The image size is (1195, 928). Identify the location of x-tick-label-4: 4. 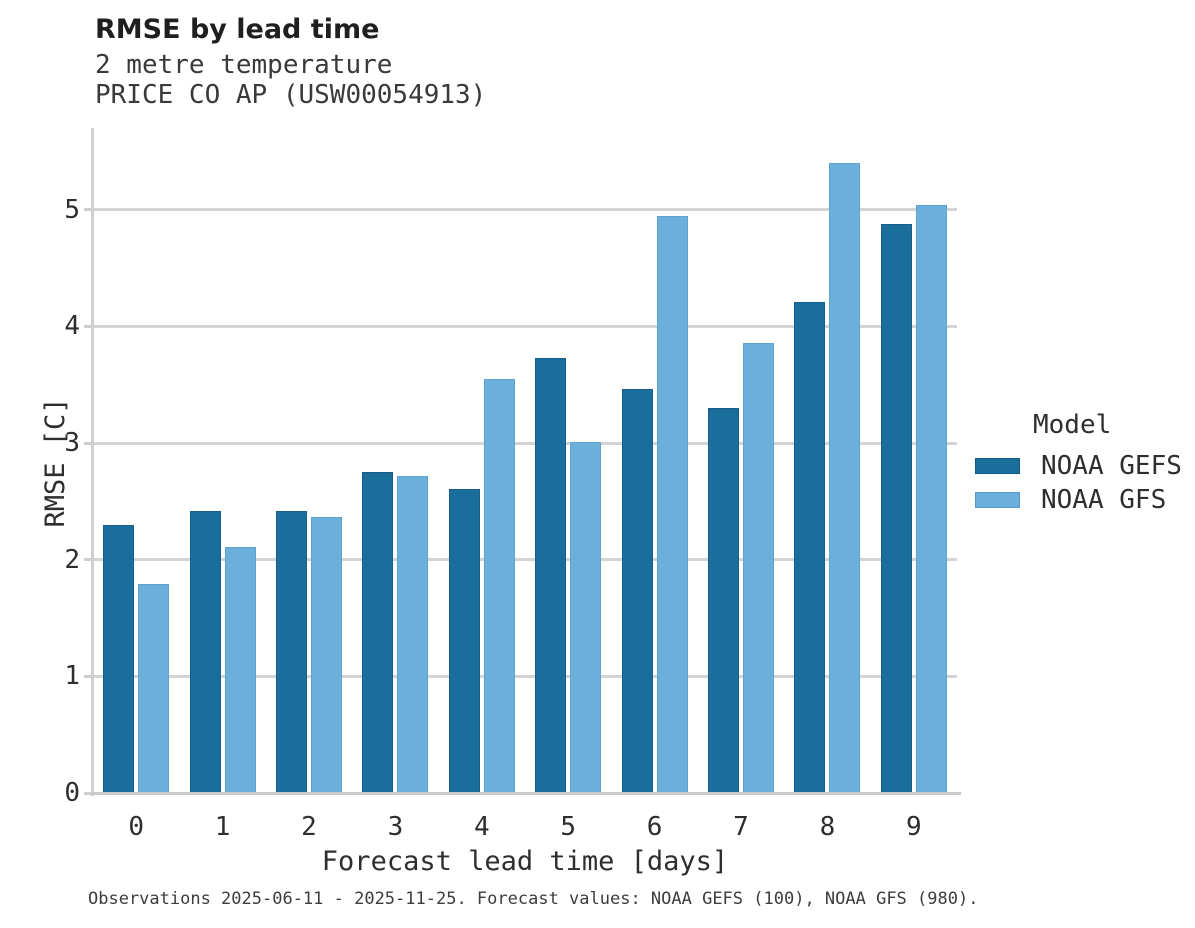
(481, 827).